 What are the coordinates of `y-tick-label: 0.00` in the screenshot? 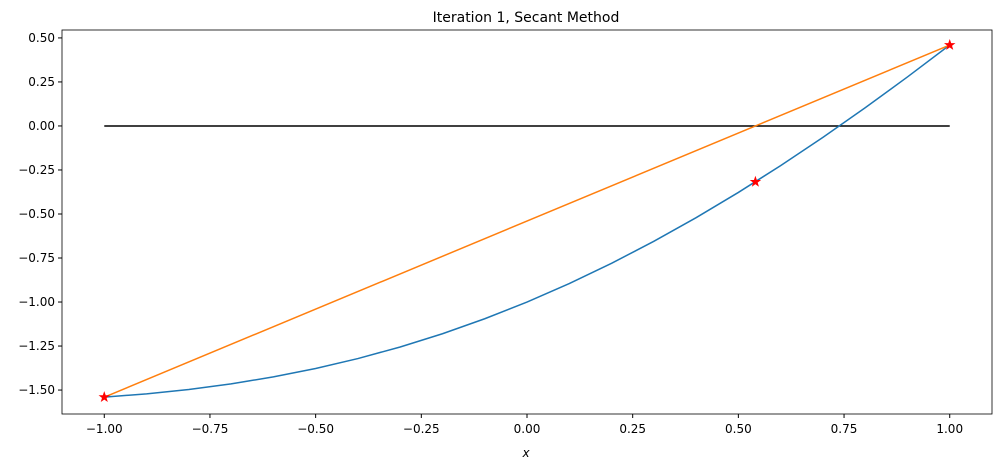 It's located at (41, 126).